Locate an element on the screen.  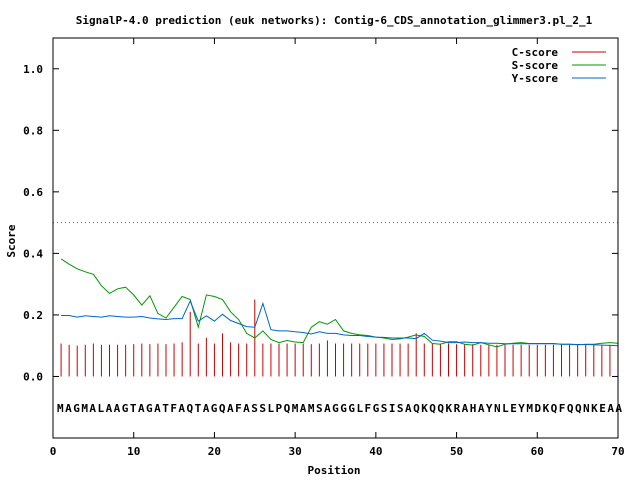
x-tick-label: 50 is located at coordinates (456, 451).